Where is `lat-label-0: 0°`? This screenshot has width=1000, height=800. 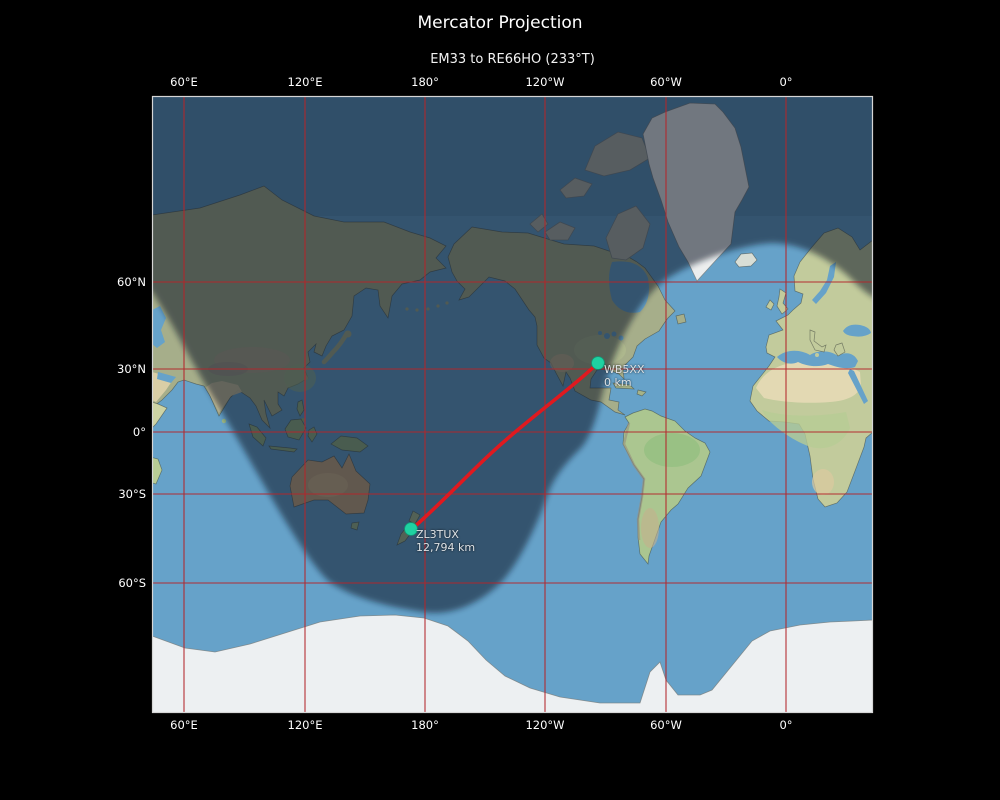
lat-label-0: 0° is located at coordinates (139, 432).